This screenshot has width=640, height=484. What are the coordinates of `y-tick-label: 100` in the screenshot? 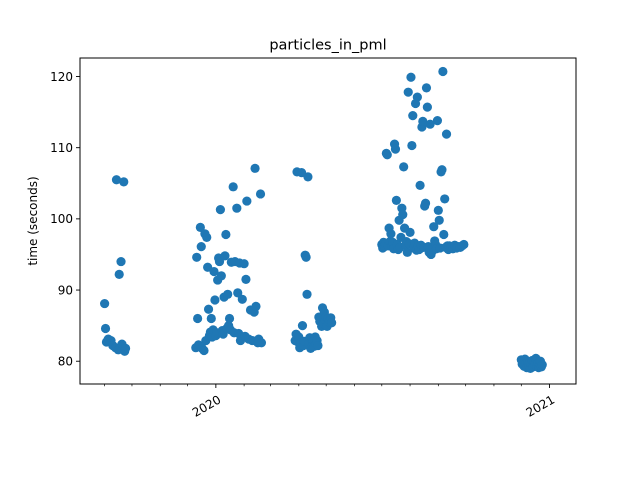 It's located at (61, 219).